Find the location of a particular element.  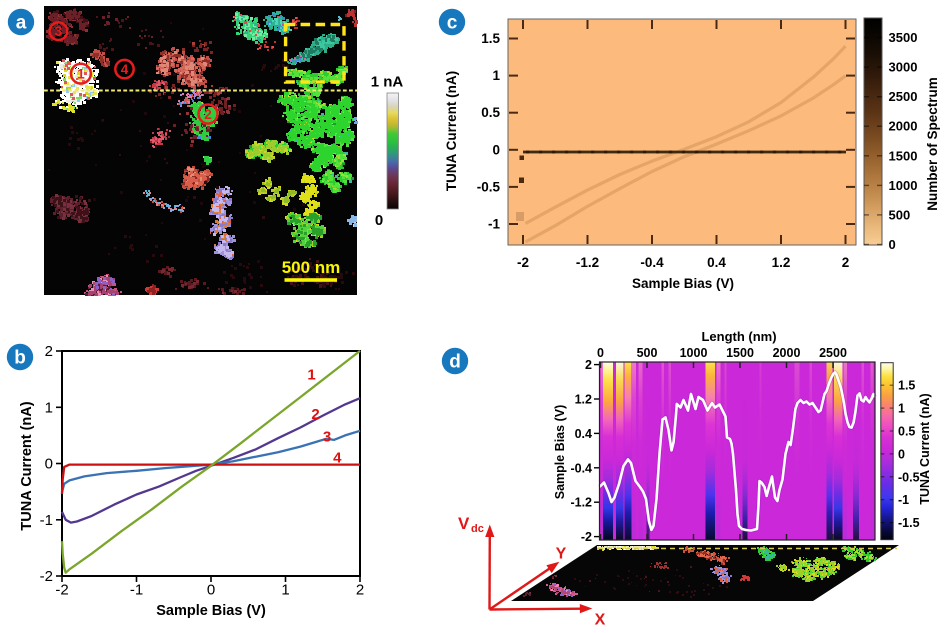

svg-text: -1.5 is located at coordinates (909, 523).